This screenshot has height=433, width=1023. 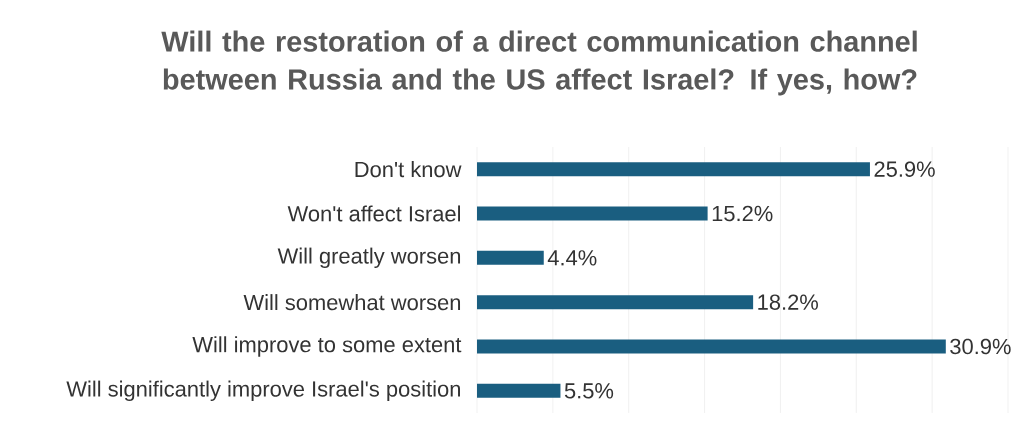 I want to click on data-label: 4.4%, so click(x=572, y=258).